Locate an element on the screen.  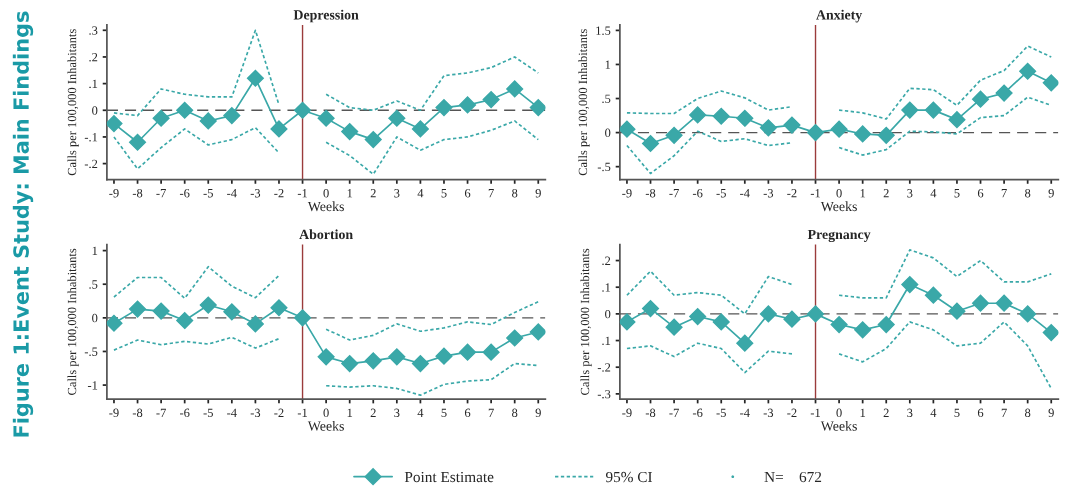
y-tick-label: 1 is located at coordinates (95, 250).